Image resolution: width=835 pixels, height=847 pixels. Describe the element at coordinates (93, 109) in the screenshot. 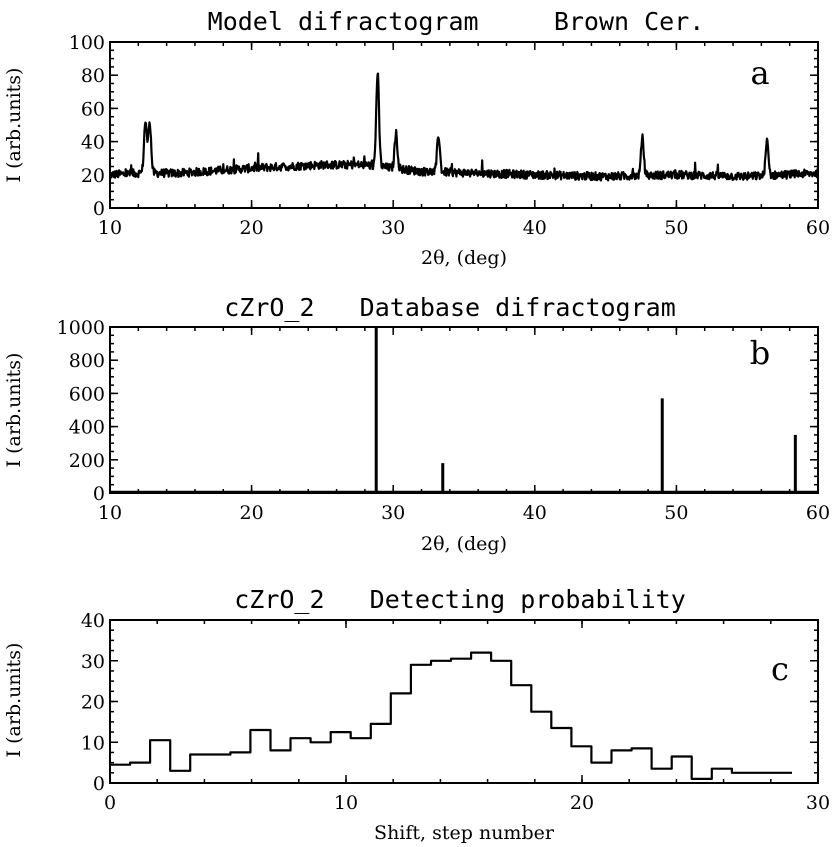

I see `y-tick-label: 60` at that location.